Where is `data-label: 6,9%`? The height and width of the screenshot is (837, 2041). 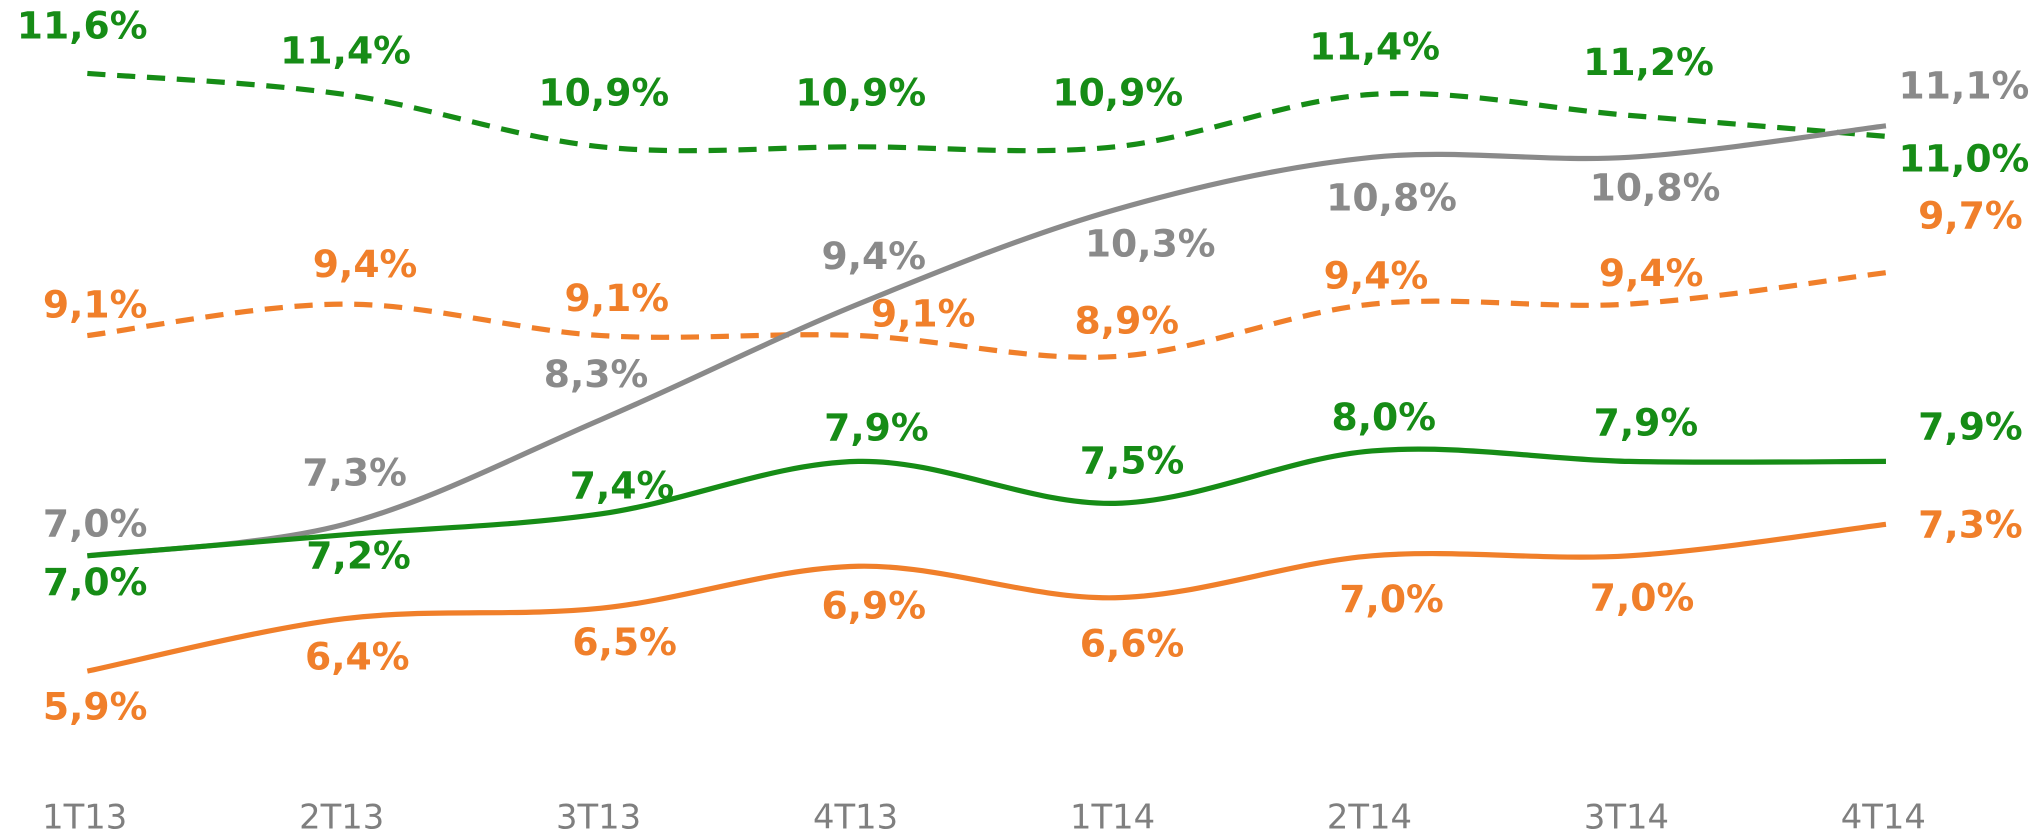
data-label: 6,9% is located at coordinates (873, 605).